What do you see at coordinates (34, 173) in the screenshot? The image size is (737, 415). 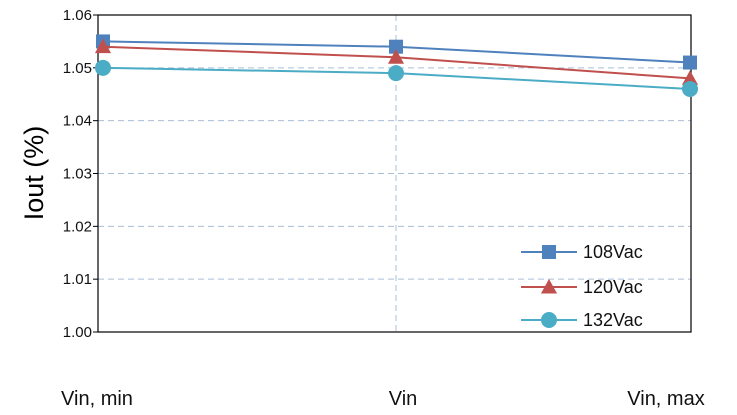 I see `y-axis-label: Iout (%)` at bounding box center [34, 173].